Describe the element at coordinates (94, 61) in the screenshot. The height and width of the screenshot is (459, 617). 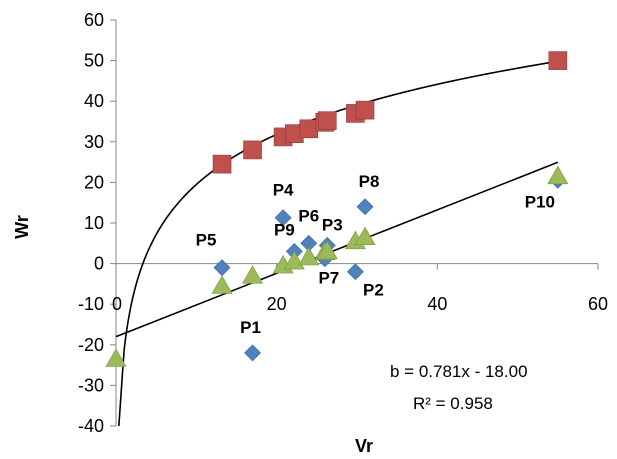
I see `y-tick-label: 50` at that location.